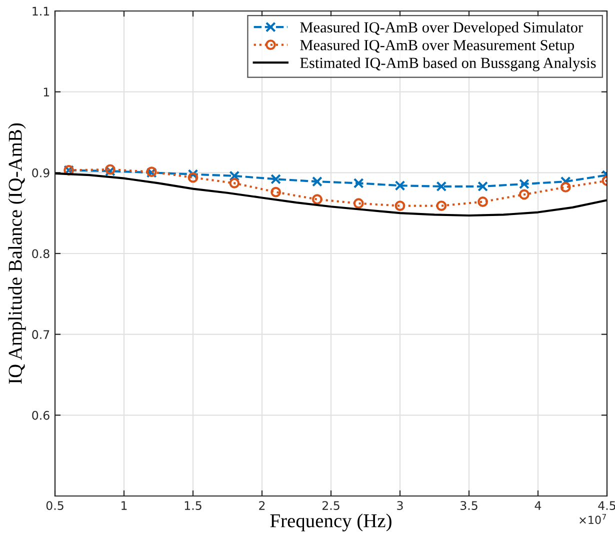 This screenshot has width=615, height=536. What do you see at coordinates (55, 505) in the screenshot?
I see `x-tick-label: 0.5` at bounding box center [55, 505].